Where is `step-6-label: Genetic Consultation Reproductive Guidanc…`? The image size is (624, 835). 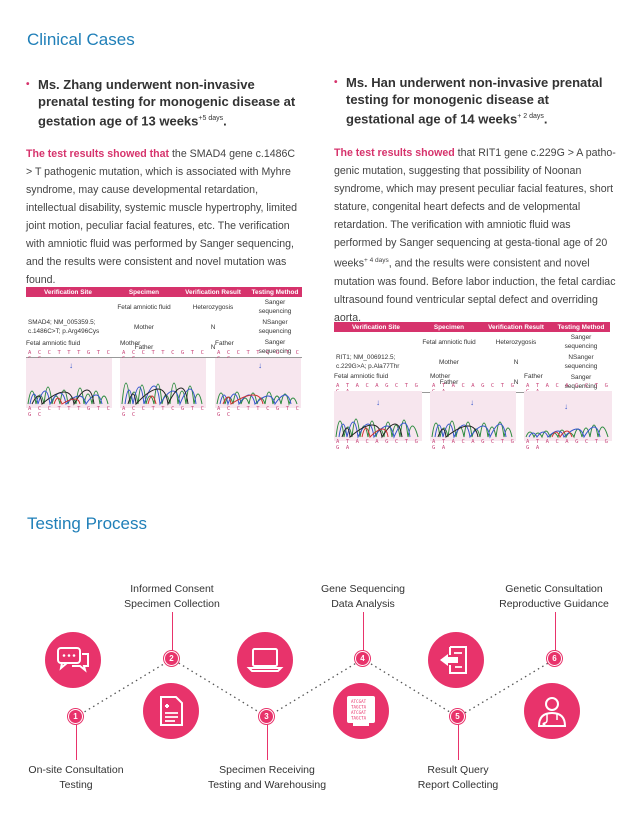 step-6-label: Genetic Consultation Reproductive Guidanc… is located at coordinates (554, 596).